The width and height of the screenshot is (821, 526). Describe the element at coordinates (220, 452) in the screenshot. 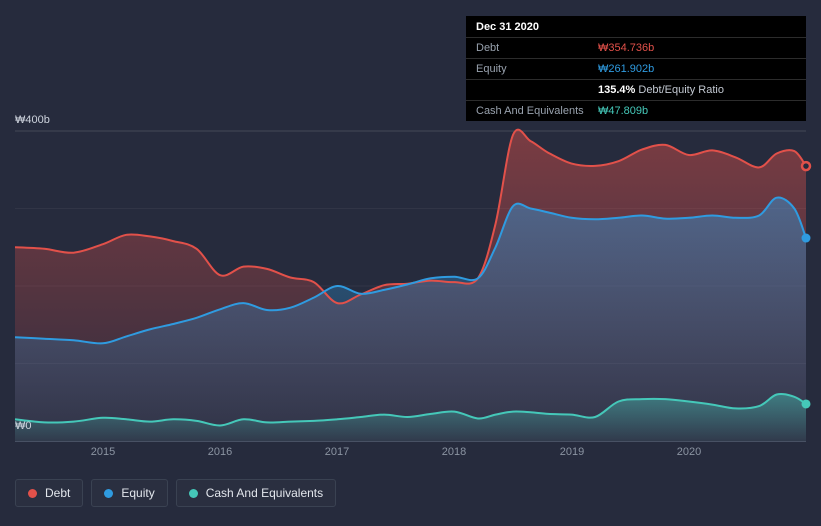

I see `x-tick-label: 2016` at that location.